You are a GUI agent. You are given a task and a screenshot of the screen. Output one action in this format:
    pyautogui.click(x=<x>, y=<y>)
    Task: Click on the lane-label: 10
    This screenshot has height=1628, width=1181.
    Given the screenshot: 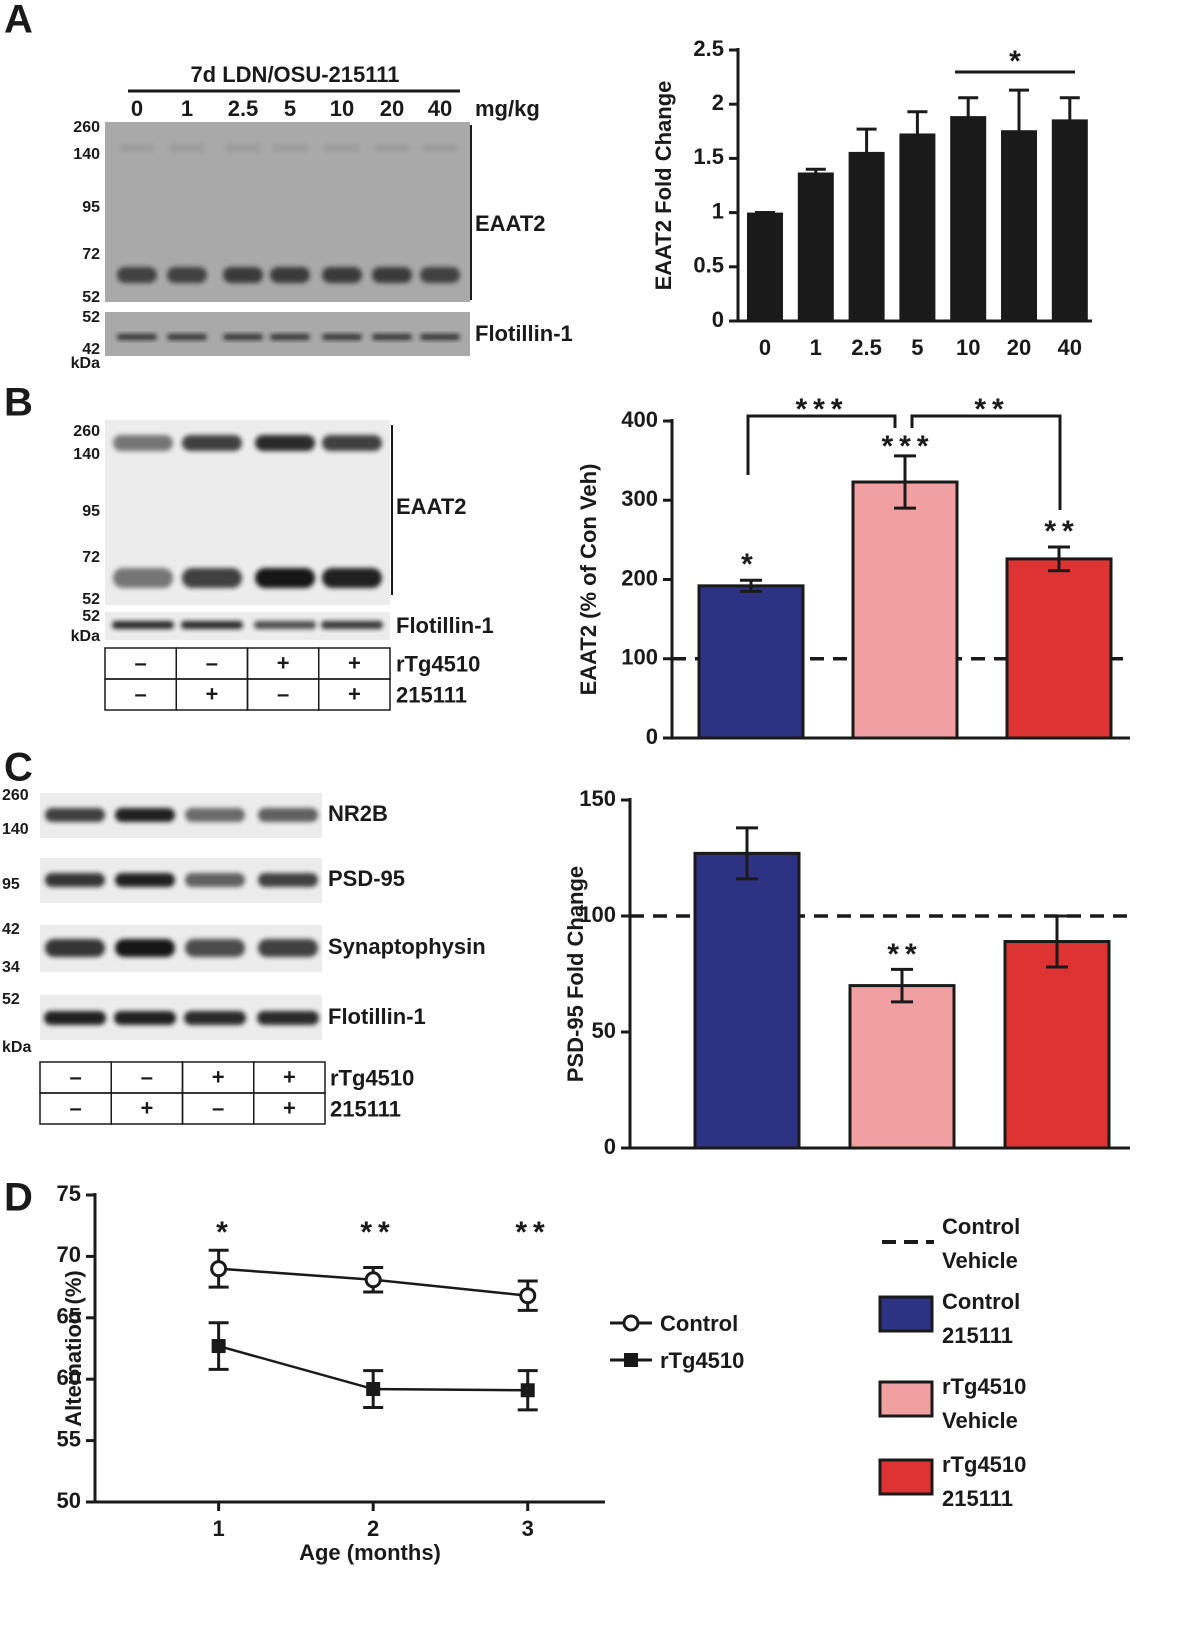 What is the action you would take?
    pyautogui.click(x=342, y=108)
    